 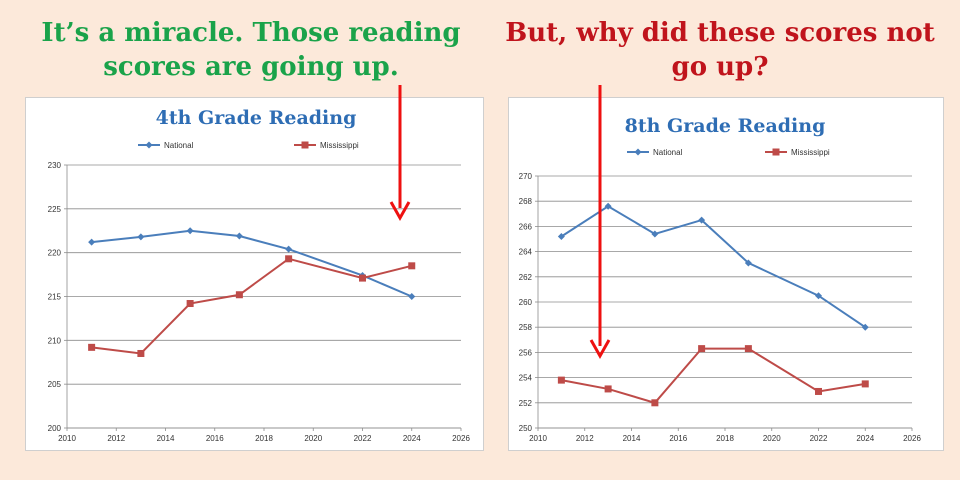 What do you see at coordinates (526, 302) in the screenshot?
I see `y-tick-label: 260` at bounding box center [526, 302].